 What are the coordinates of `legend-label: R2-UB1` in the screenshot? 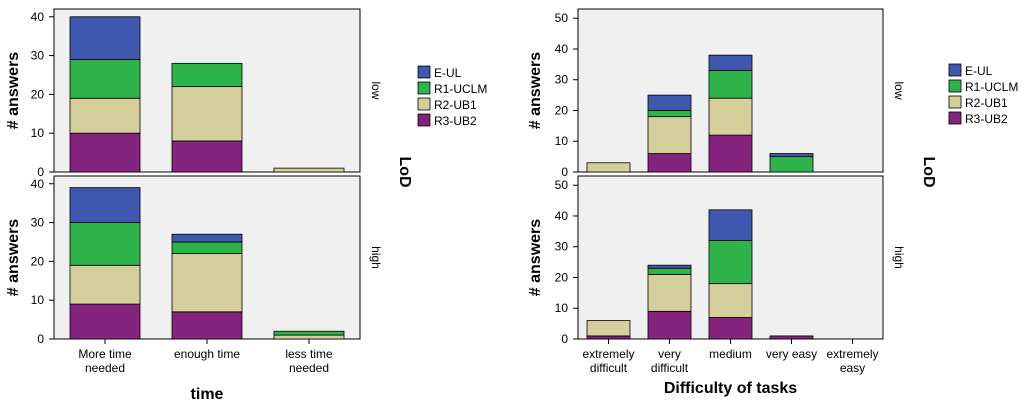 It's located at (455, 105).